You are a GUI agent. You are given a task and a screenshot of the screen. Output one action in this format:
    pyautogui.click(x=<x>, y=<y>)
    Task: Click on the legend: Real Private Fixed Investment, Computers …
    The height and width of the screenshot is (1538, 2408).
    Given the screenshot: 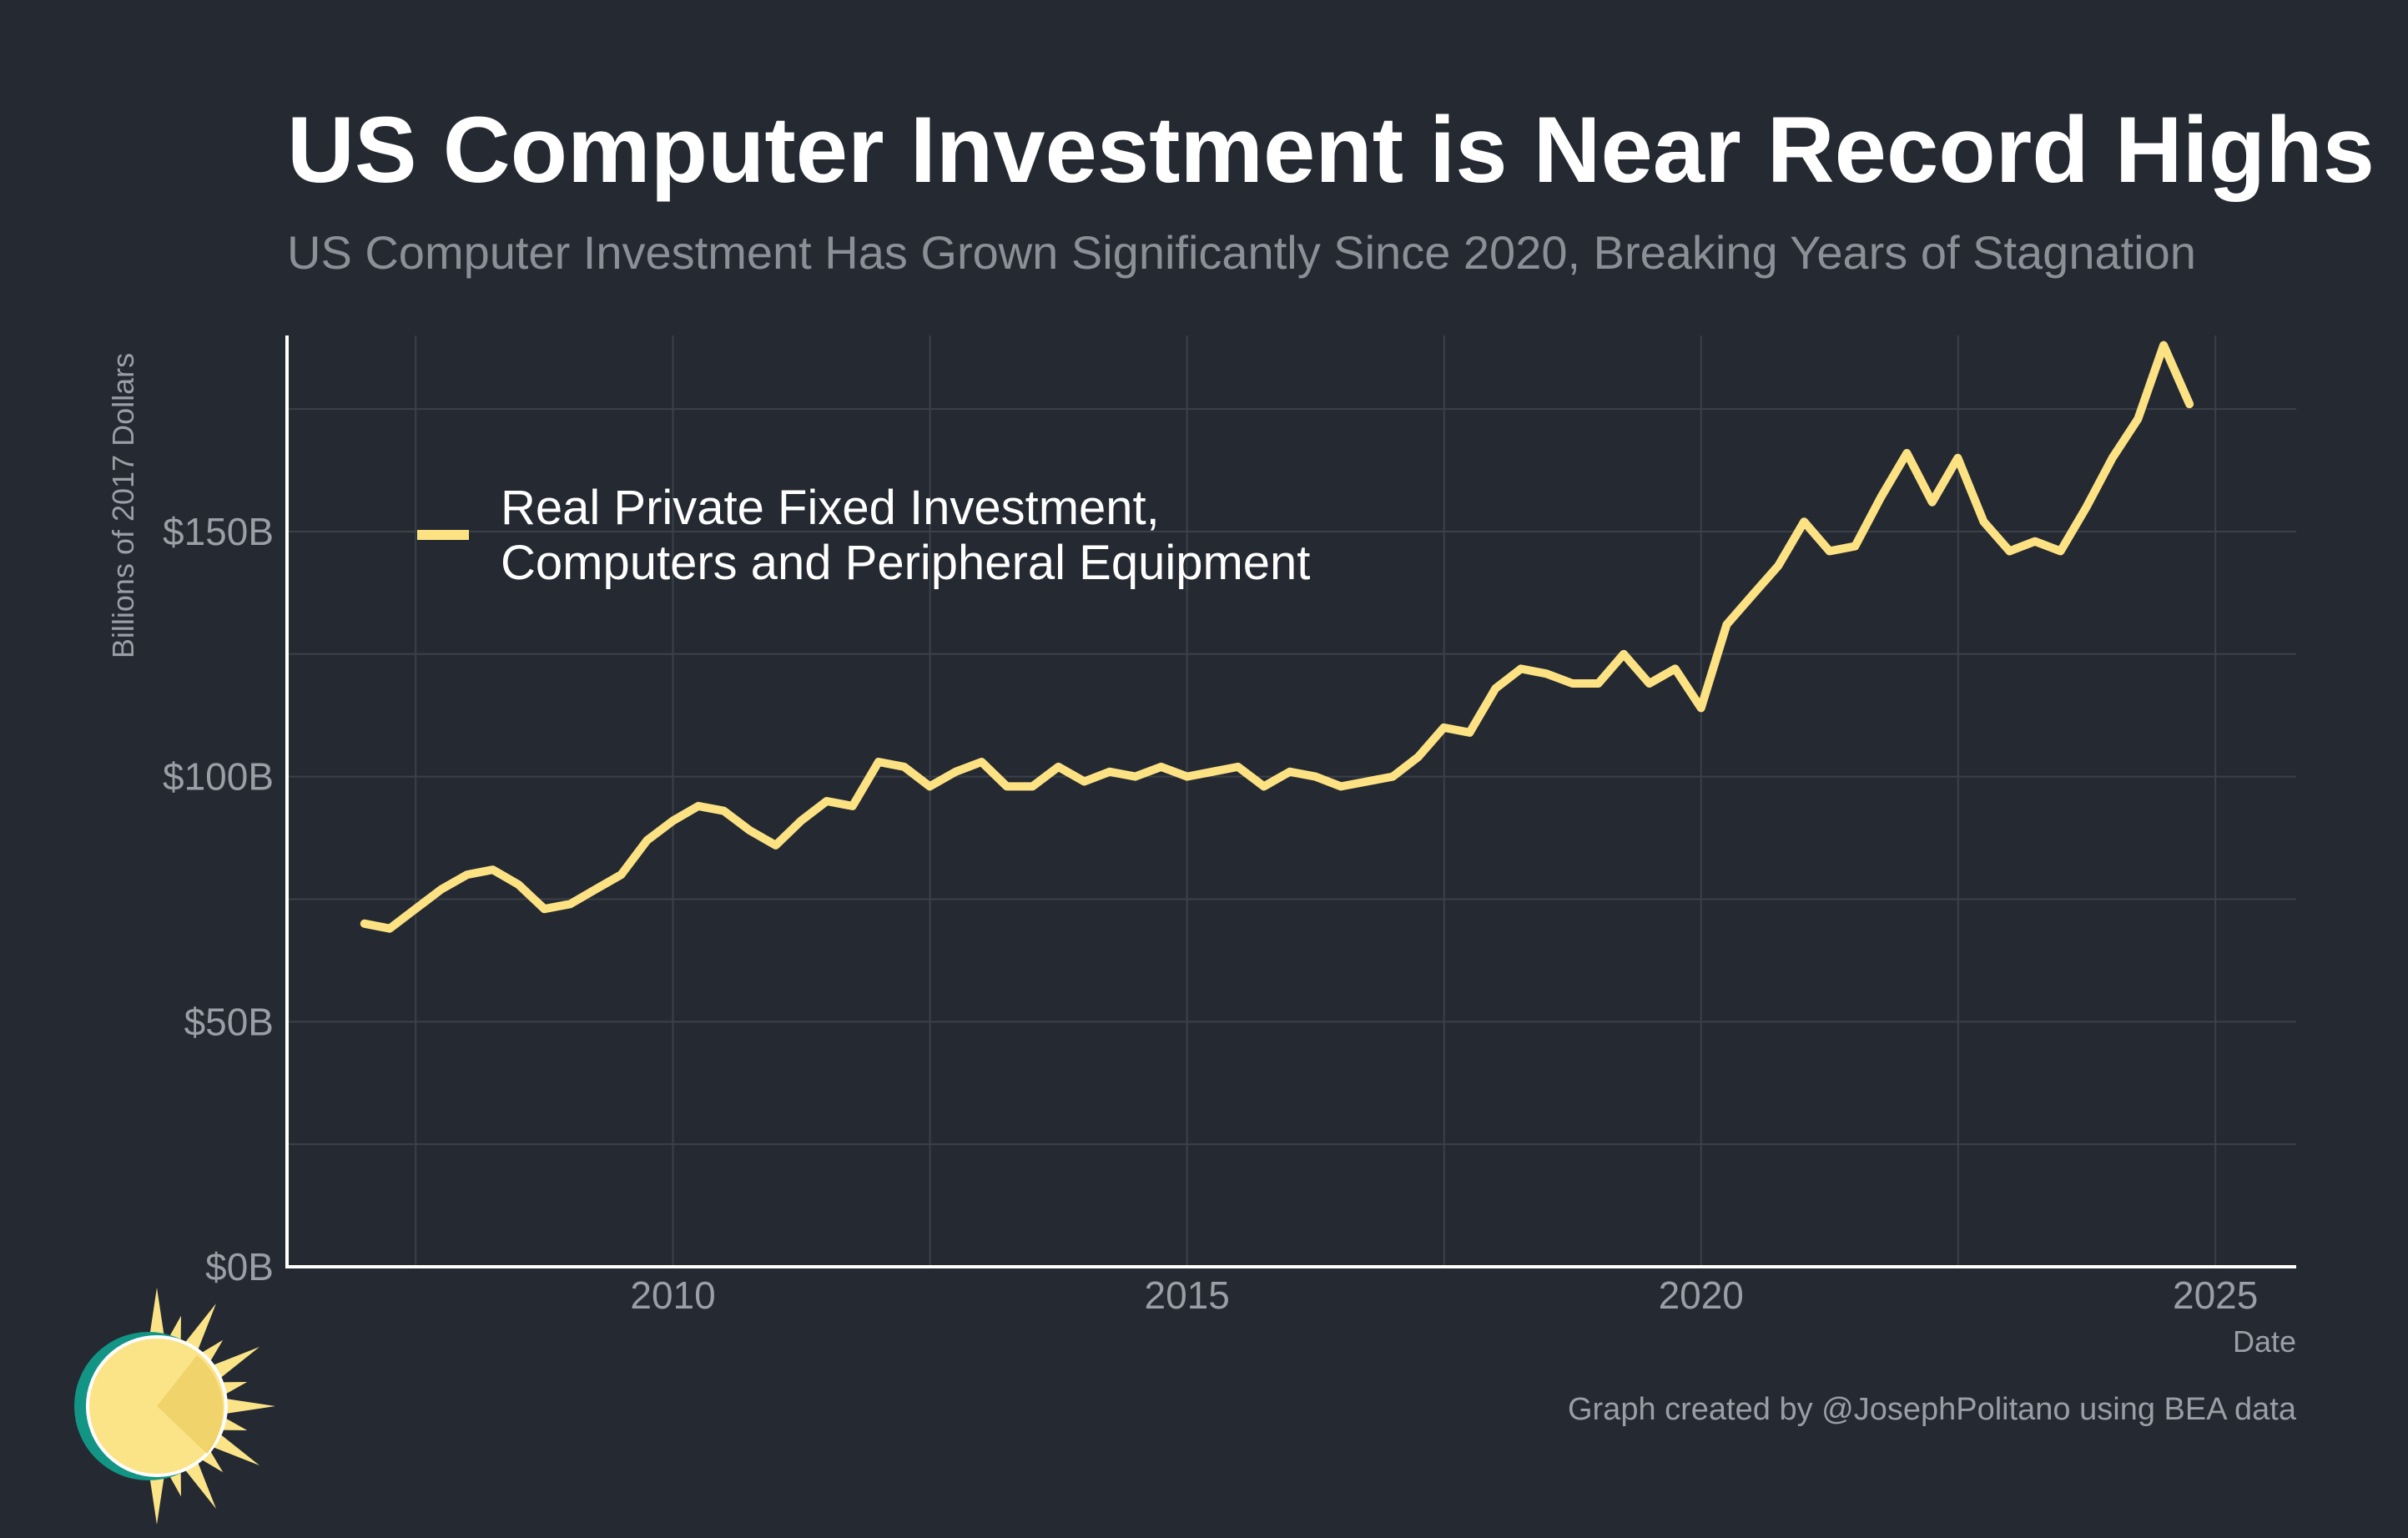 What is the action you would take?
    pyautogui.click(x=863, y=535)
    